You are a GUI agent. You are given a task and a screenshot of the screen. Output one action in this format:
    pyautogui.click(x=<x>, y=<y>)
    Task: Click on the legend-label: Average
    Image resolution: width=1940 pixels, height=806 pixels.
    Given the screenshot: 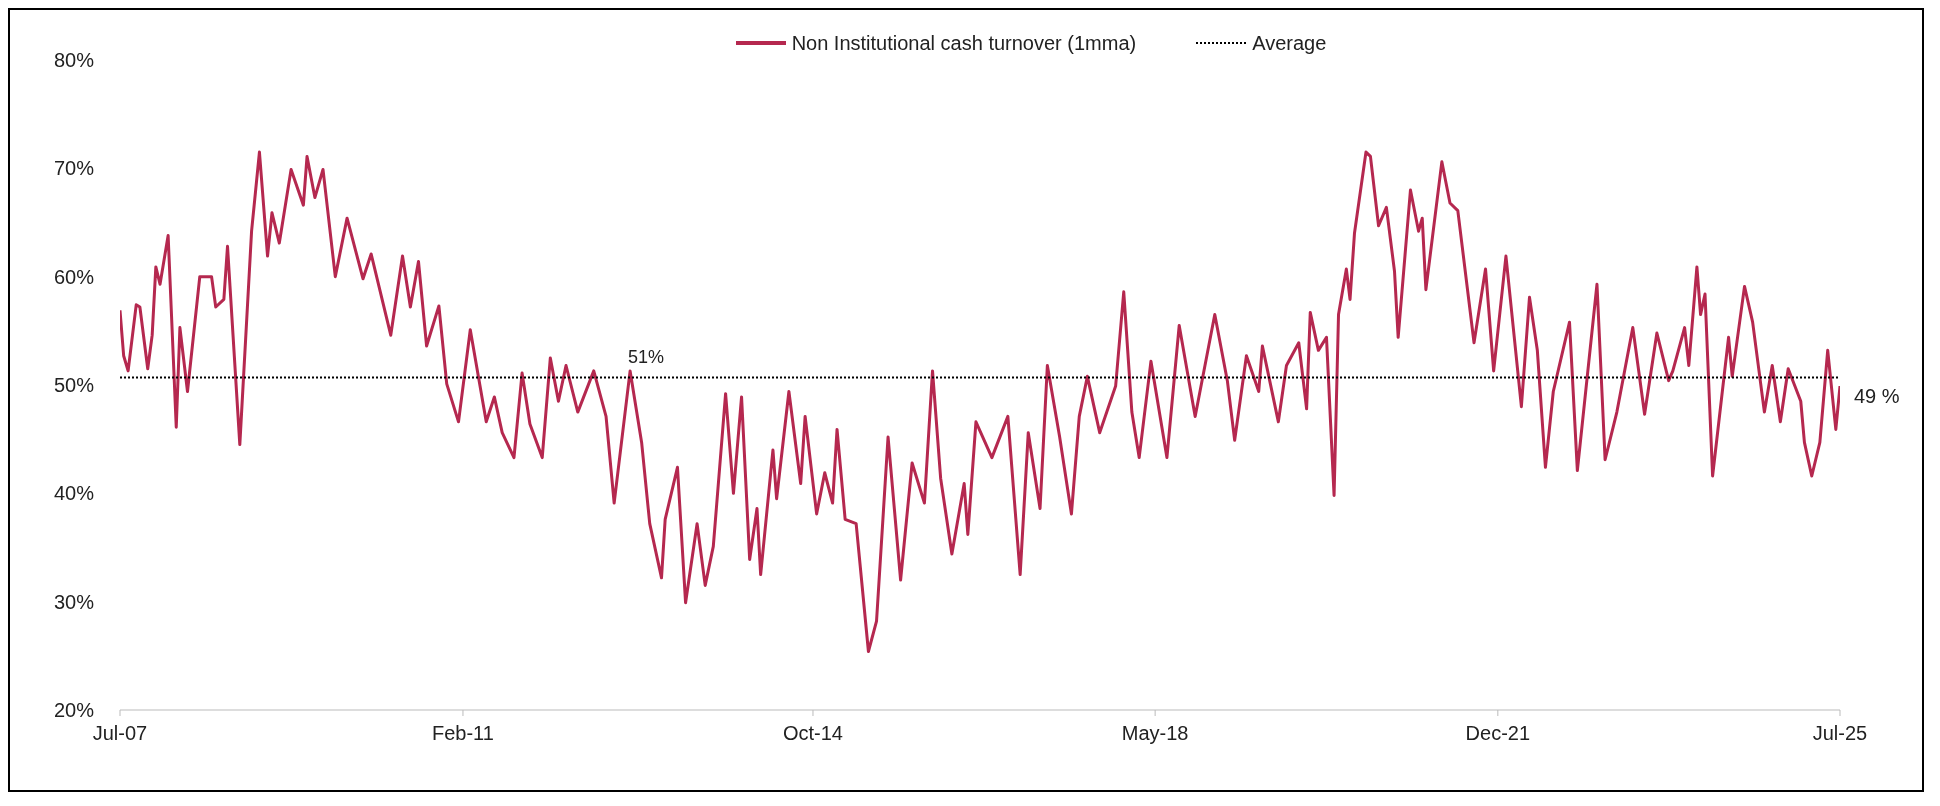 What is the action you would take?
    pyautogui.click(x=1289, y=43)
    